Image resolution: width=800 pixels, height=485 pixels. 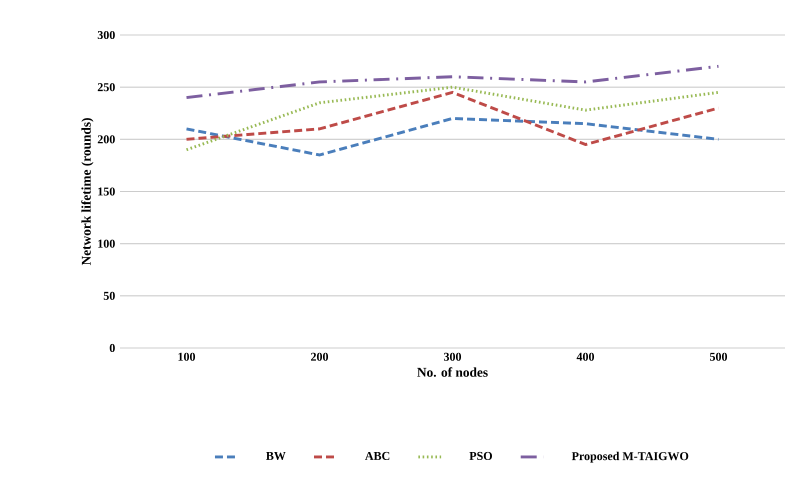 What do you see at coordinates (106, 139) in the screenshot?
I see `y-tick-label: 200` at bounding box center [106, 139].